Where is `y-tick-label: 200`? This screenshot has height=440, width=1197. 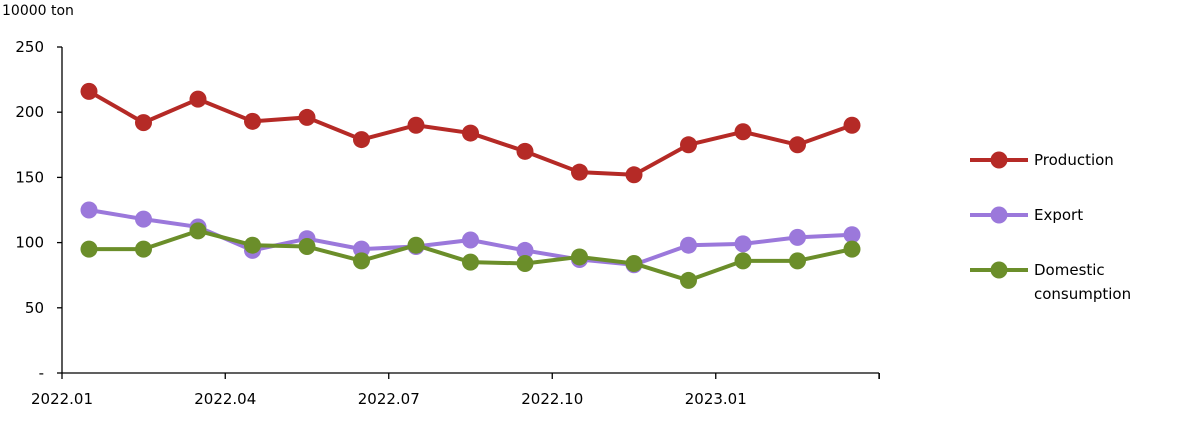
y-tick-label: 200 is located at coordinates (29, 112).